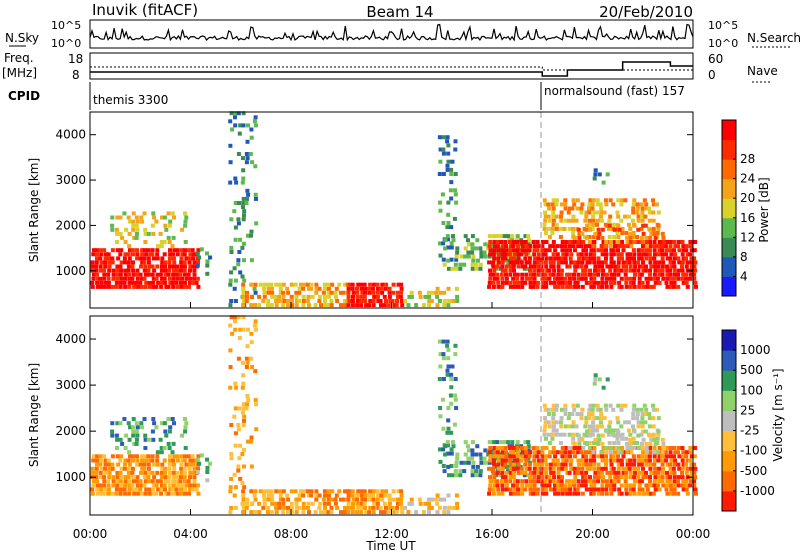 This screenshot has height=554, width=800. Describe the element at coordinates (390, 546) in the screenshot. I see `time-xlabel: Time UT` at that location.